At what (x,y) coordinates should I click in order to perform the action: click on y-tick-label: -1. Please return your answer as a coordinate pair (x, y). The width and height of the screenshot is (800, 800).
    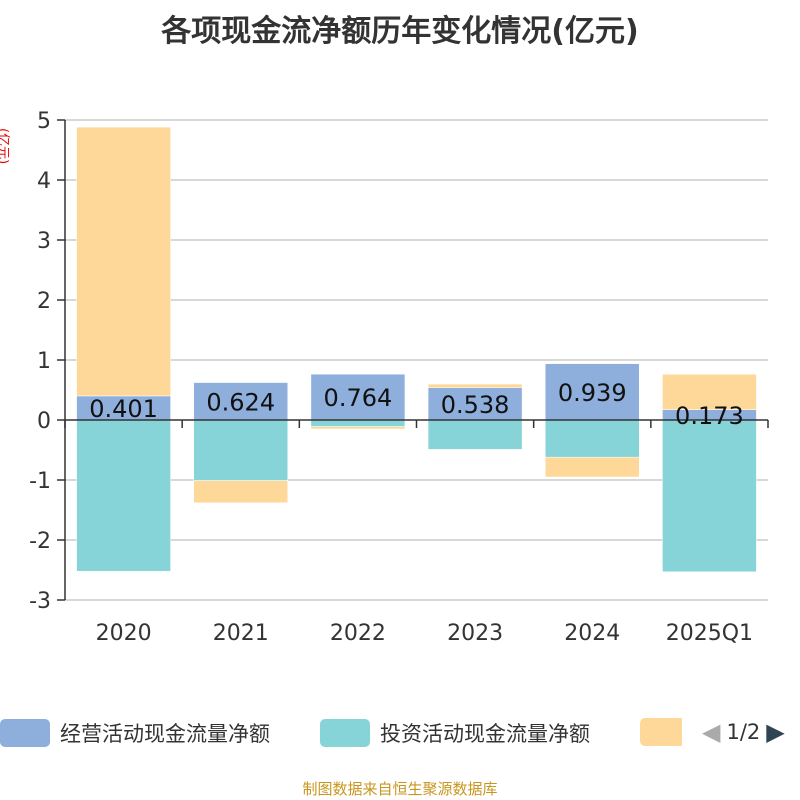
    Looking at the image, I should click on (40, 481).